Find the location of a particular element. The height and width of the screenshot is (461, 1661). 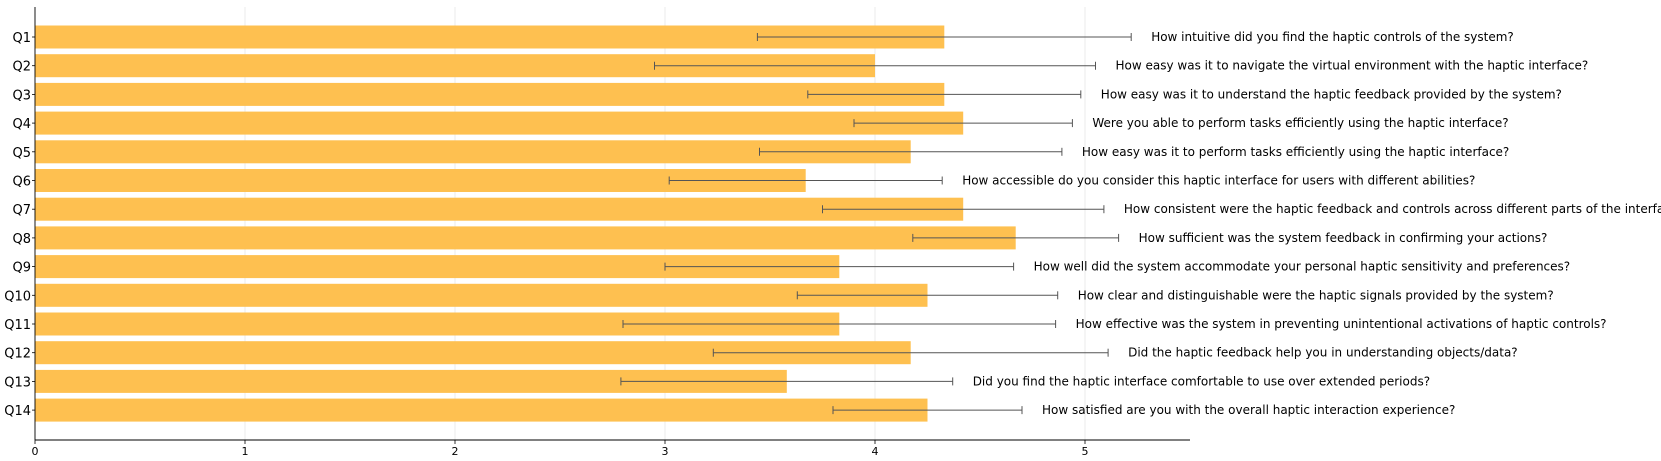

x-tick-label-2: 2 is located at coordinates (455, 451).